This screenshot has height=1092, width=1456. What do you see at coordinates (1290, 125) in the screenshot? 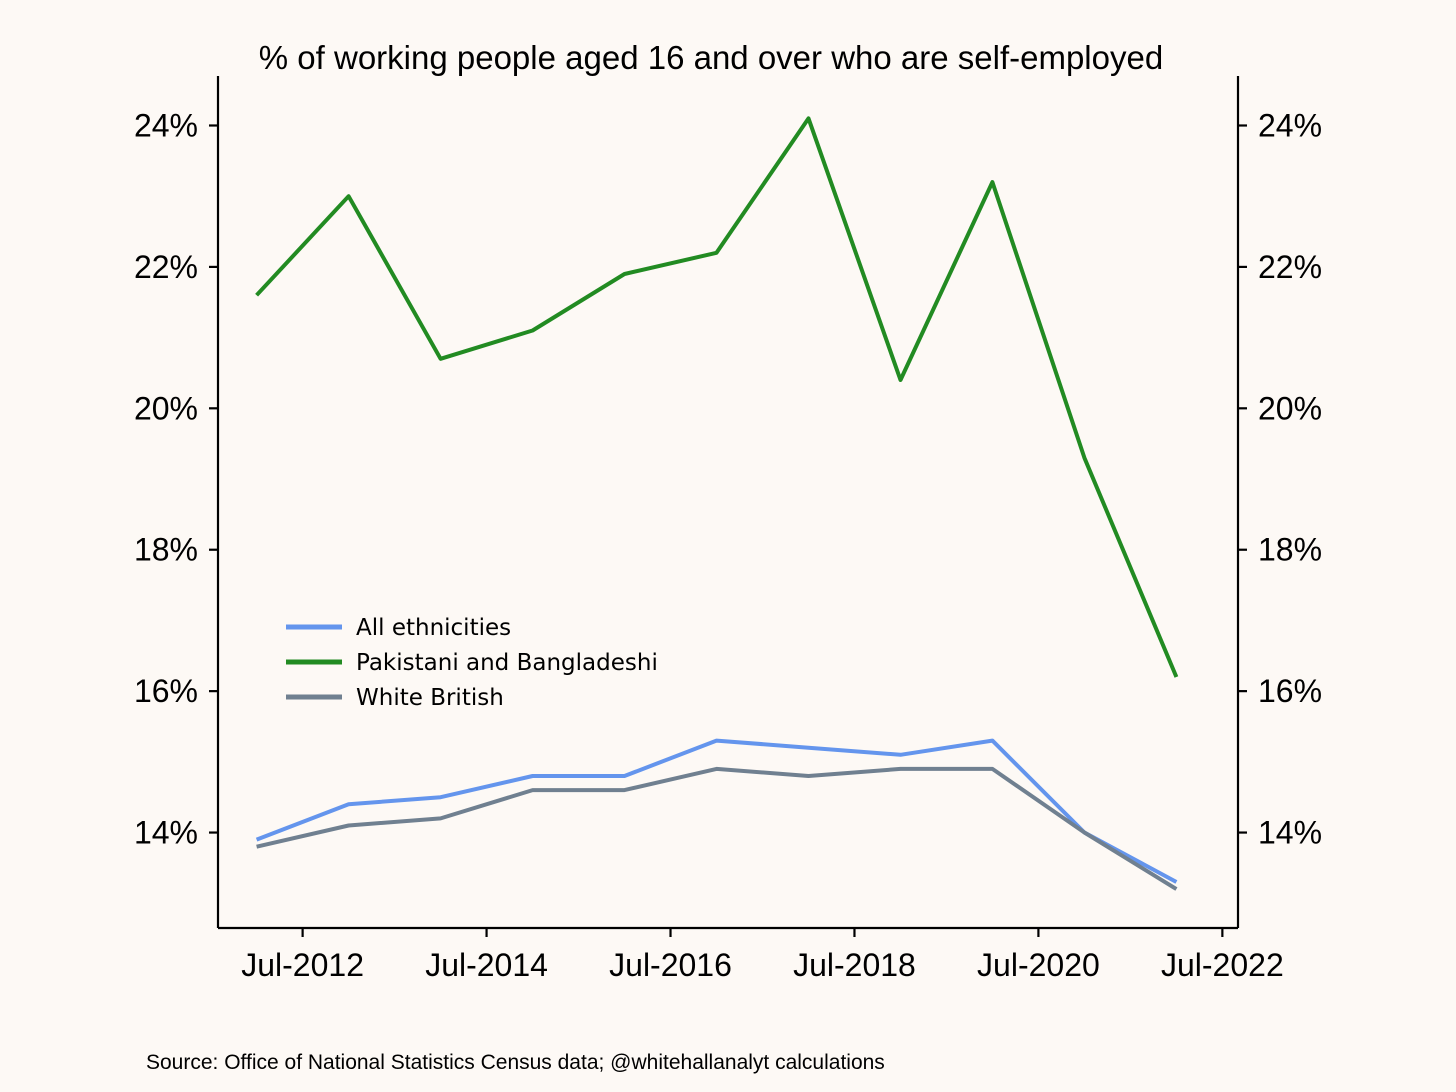
I see `y-tick-label-right: 24%` at bounding box center [1290, 125].